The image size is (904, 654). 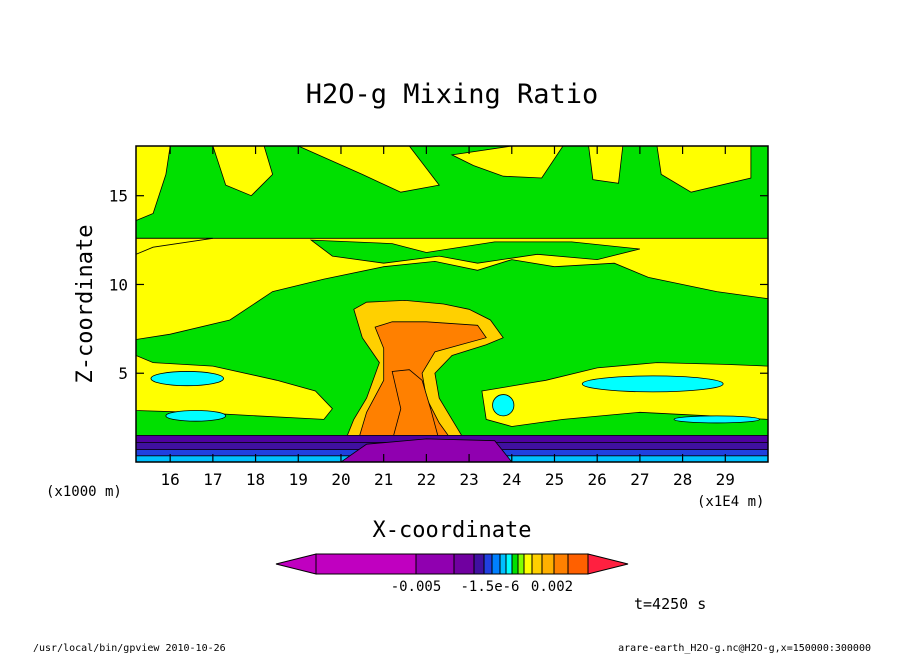 I want to click on colorbar-tick-label: -1.5e-6, so click(x=489, y=587).